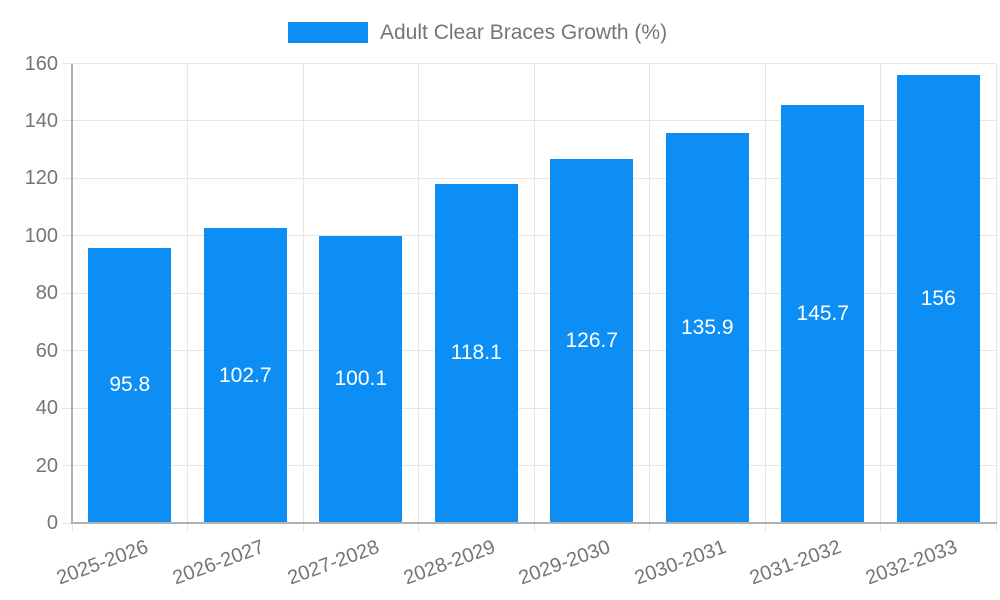 The height and width of the screenshot is (600, 1000). Describe the element at coordinates (218, 563) in the screenshot. I see `x-tick-label: 2026-2027` at that location.